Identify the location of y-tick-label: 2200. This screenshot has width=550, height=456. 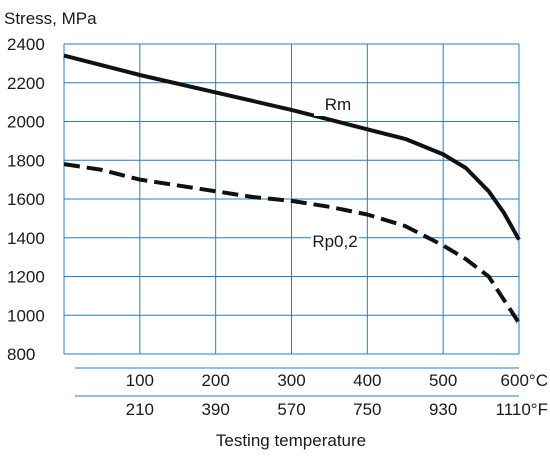
(26, 83).